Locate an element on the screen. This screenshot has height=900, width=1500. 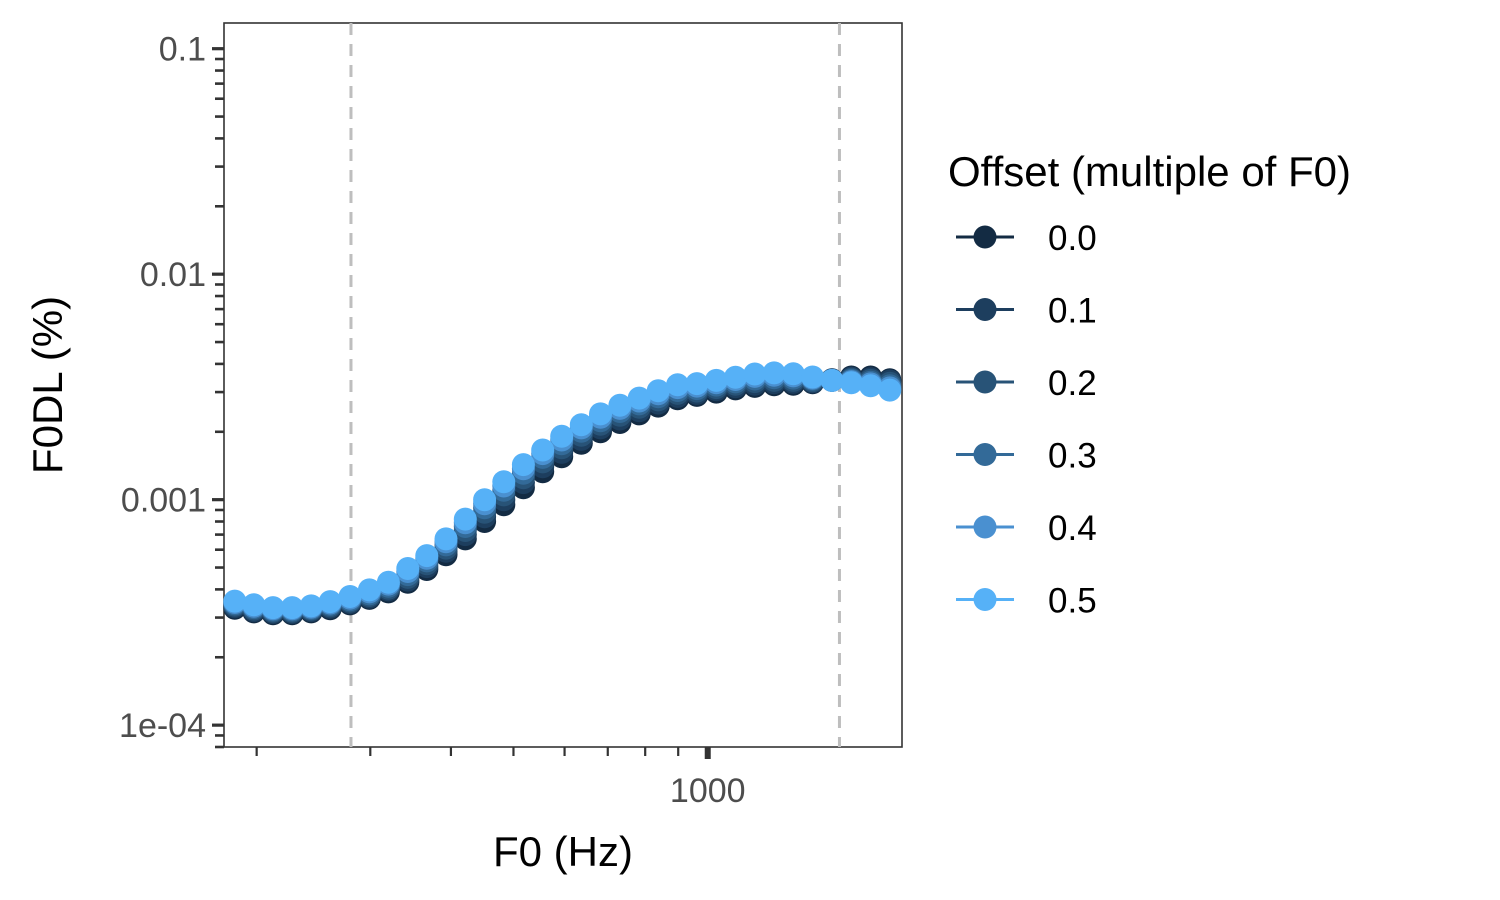
legend-item-0.2: 0.2 is located at coordinates (1026, 383).